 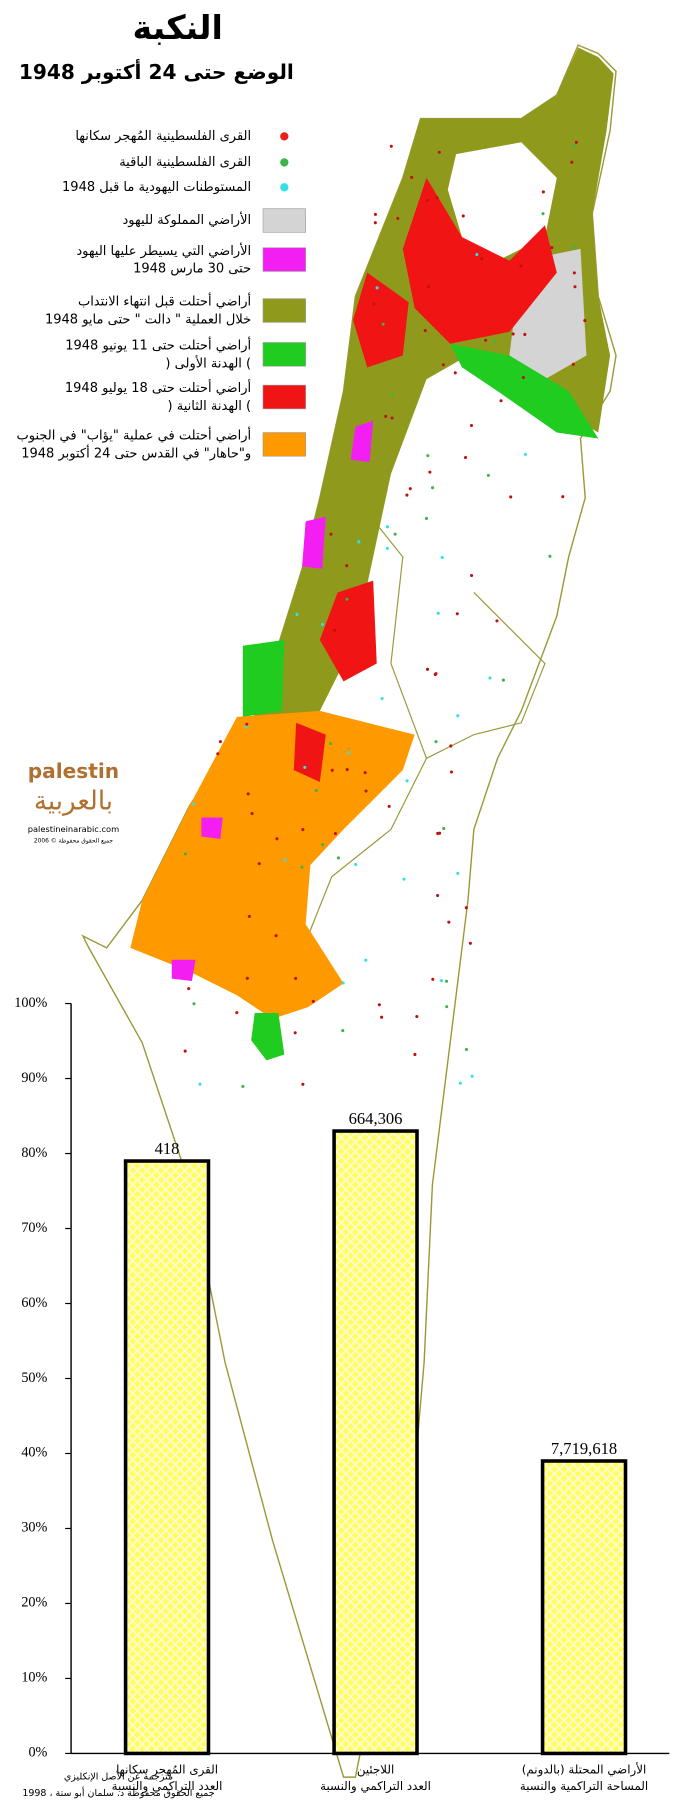 I want to click on legend-label: الأراضي التي يسيطر عليها اليهود, so click(x=163, y=250).